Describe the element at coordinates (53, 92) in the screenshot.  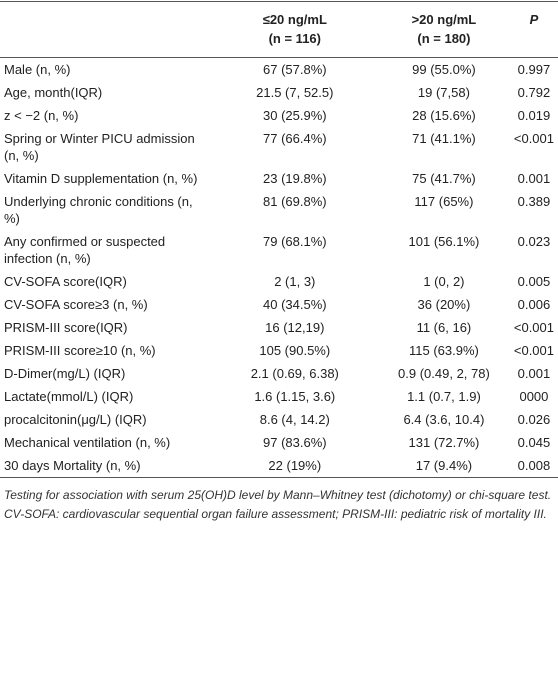
I see `row-label: Age, month(IQR)` at that location.